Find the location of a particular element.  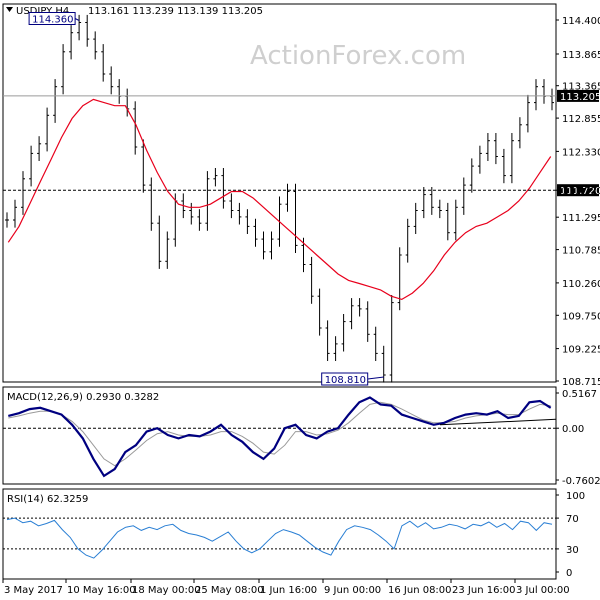

x-tick-label: 3 May 2017 is located at coordinates (33, 590).